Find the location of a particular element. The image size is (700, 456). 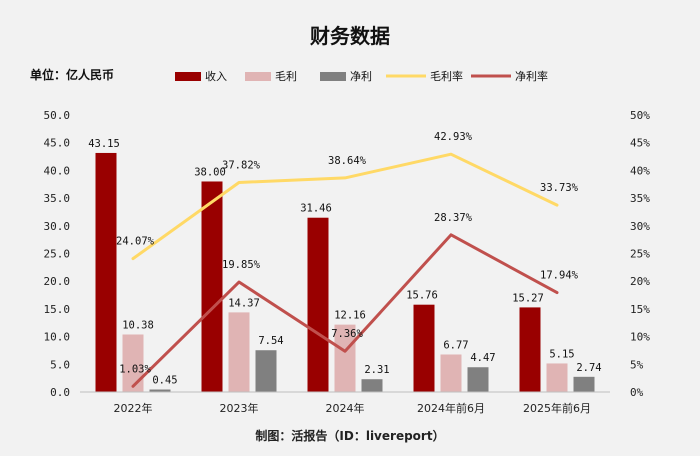

data-label-净利: 2.74 is located at coordinates (588, 368).